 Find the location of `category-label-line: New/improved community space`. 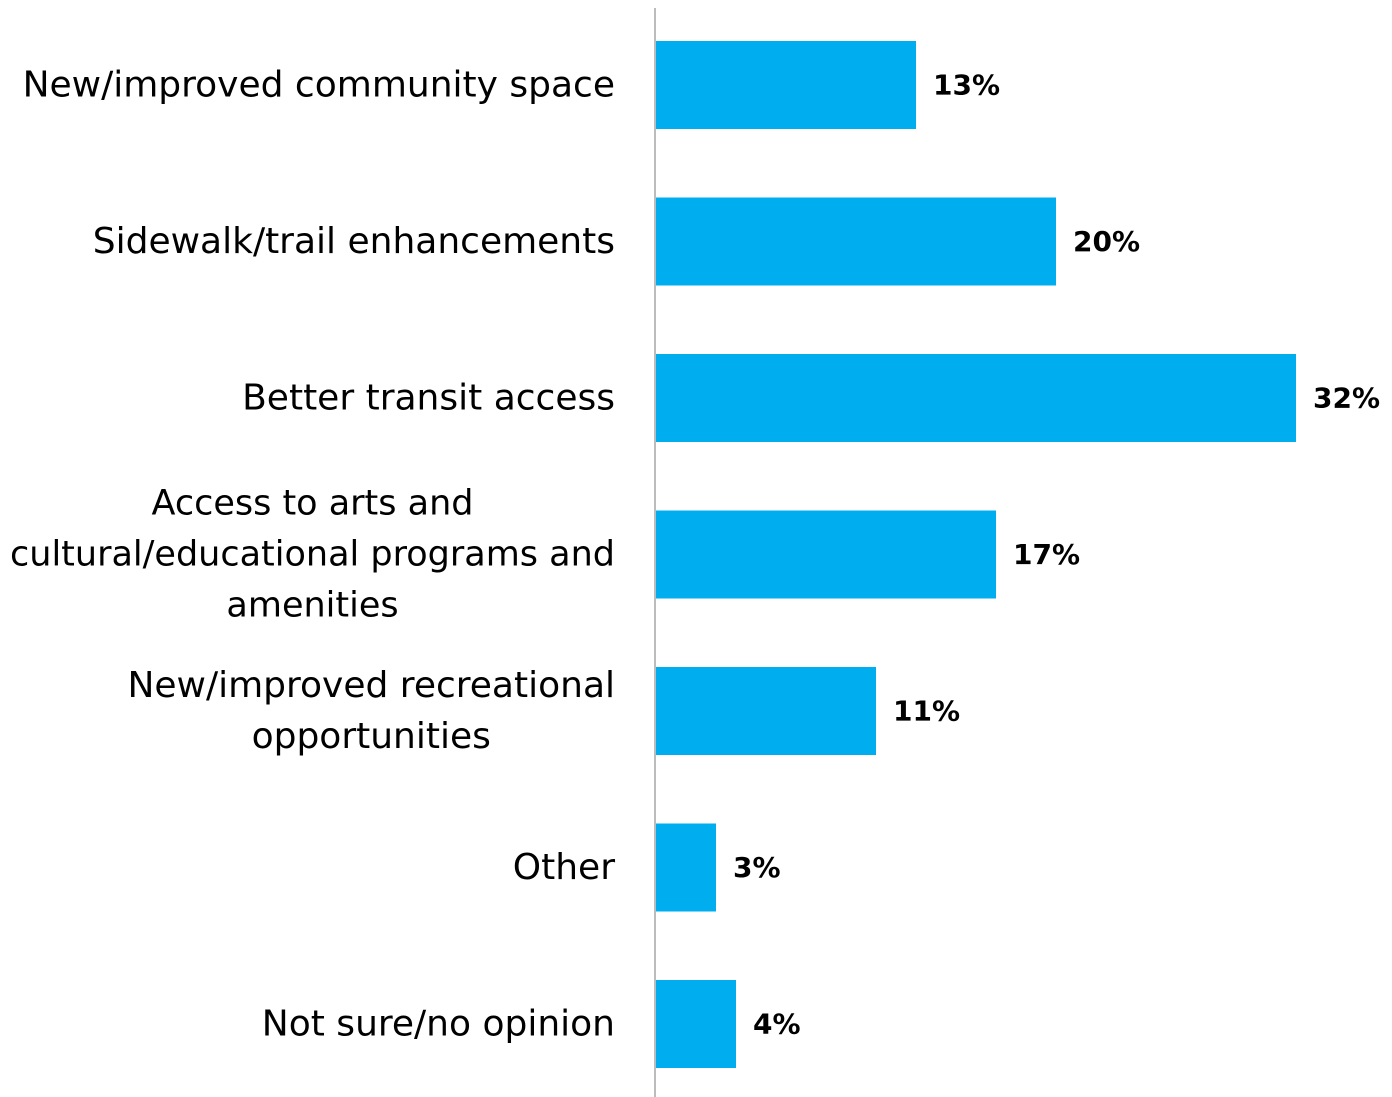

category-label-line: New/improved community space is located at coordinates (319, 85).